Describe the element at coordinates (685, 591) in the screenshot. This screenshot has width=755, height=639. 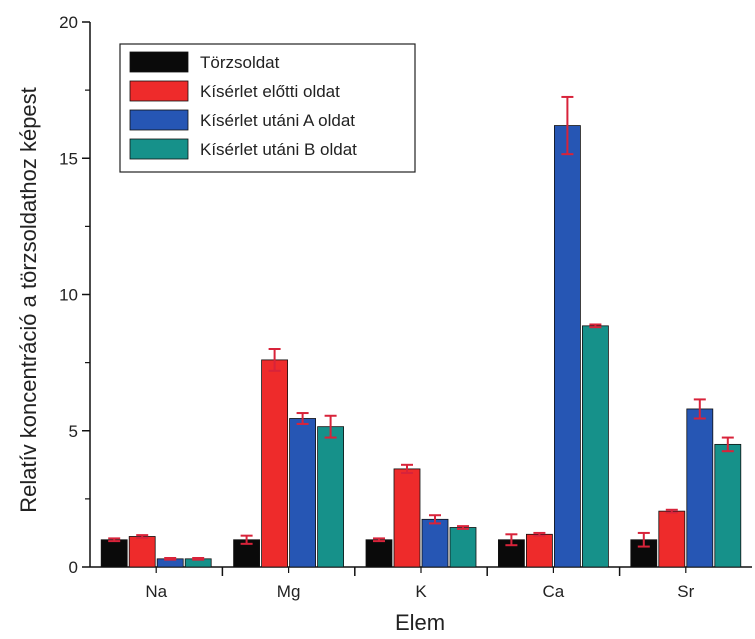
I see `x-tick-label-sr: Sr` at that location.